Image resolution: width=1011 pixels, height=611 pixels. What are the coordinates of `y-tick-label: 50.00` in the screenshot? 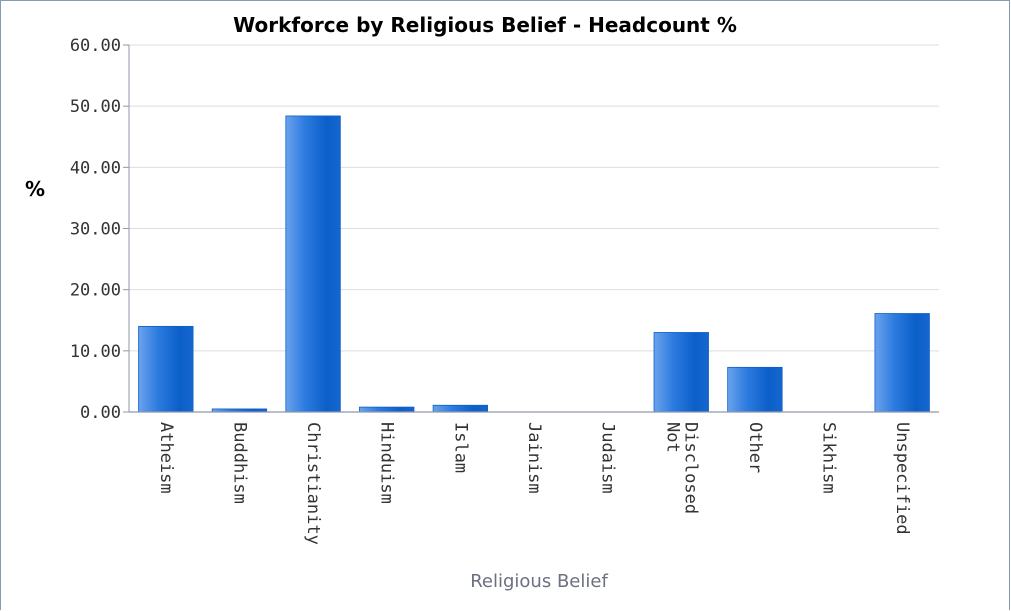 It's located at (95, 107).